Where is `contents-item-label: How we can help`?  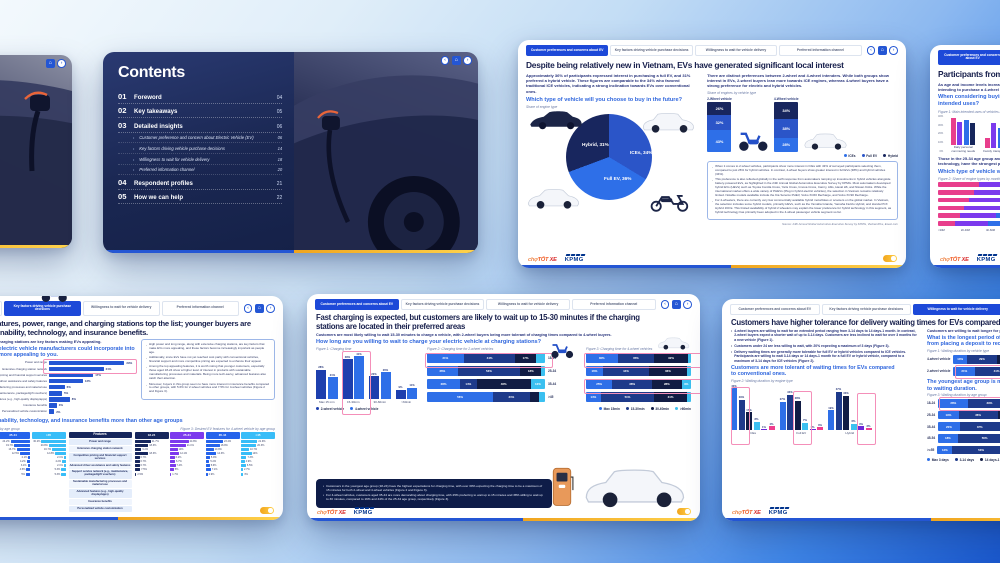
contents-item-label: How we can help is located at coordinates (159, 198).